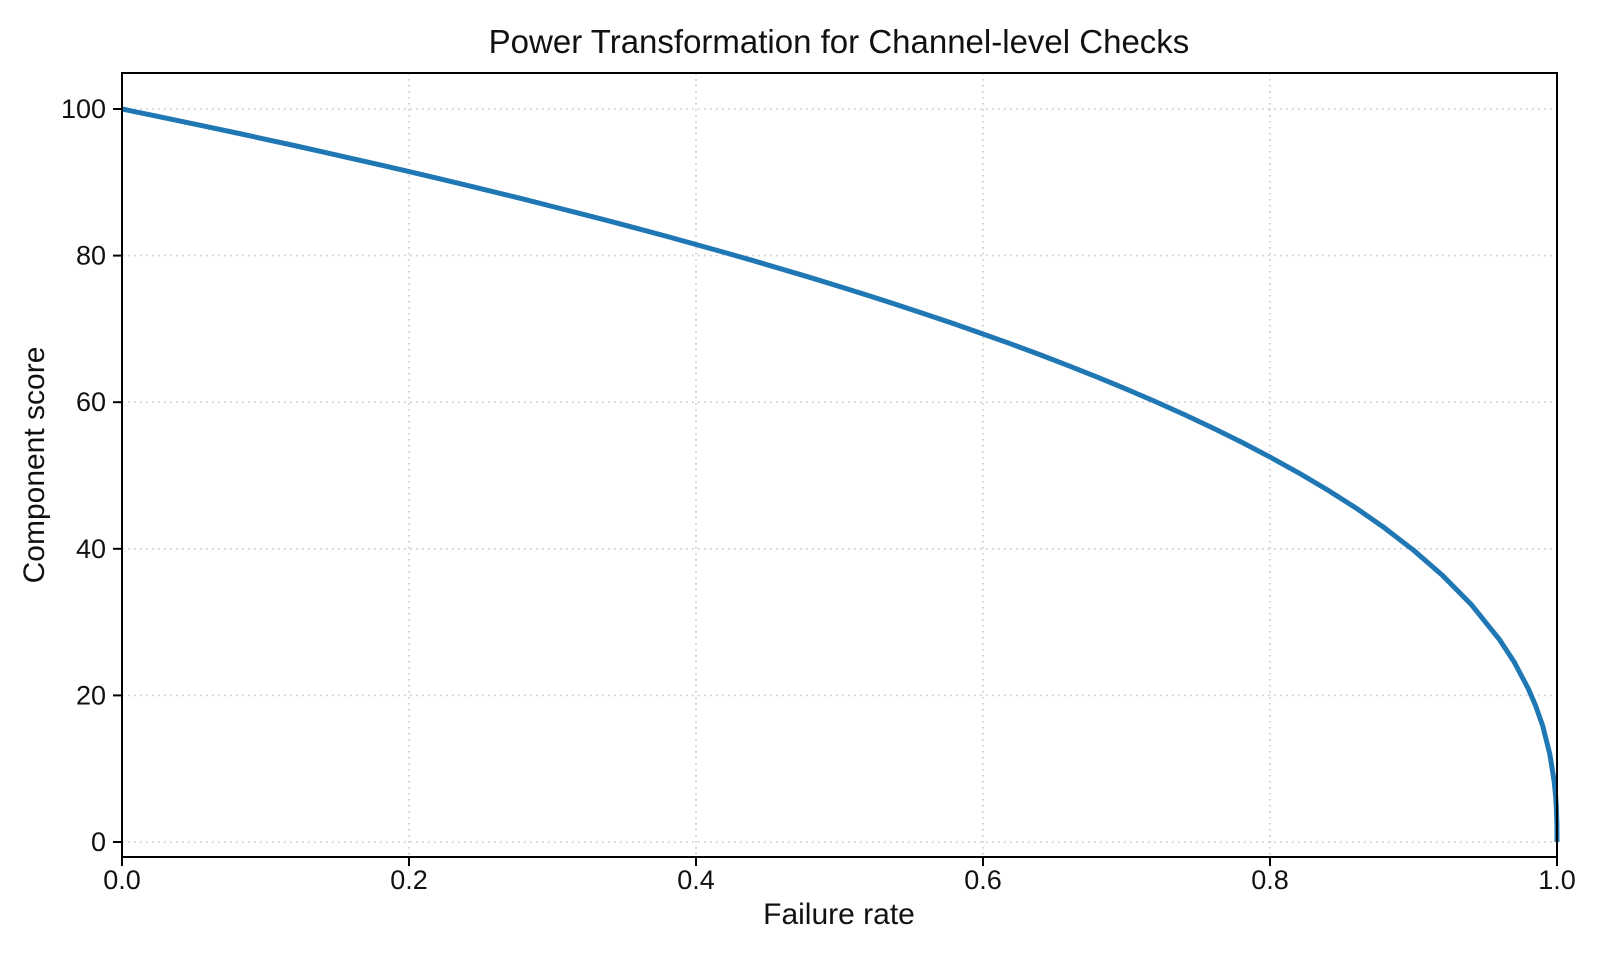 The width and height of the screenshot is (1600, 960). Describe the element at coordinates (98, 842) in the screenshot. I see `y-tick-label: 0` at that location.